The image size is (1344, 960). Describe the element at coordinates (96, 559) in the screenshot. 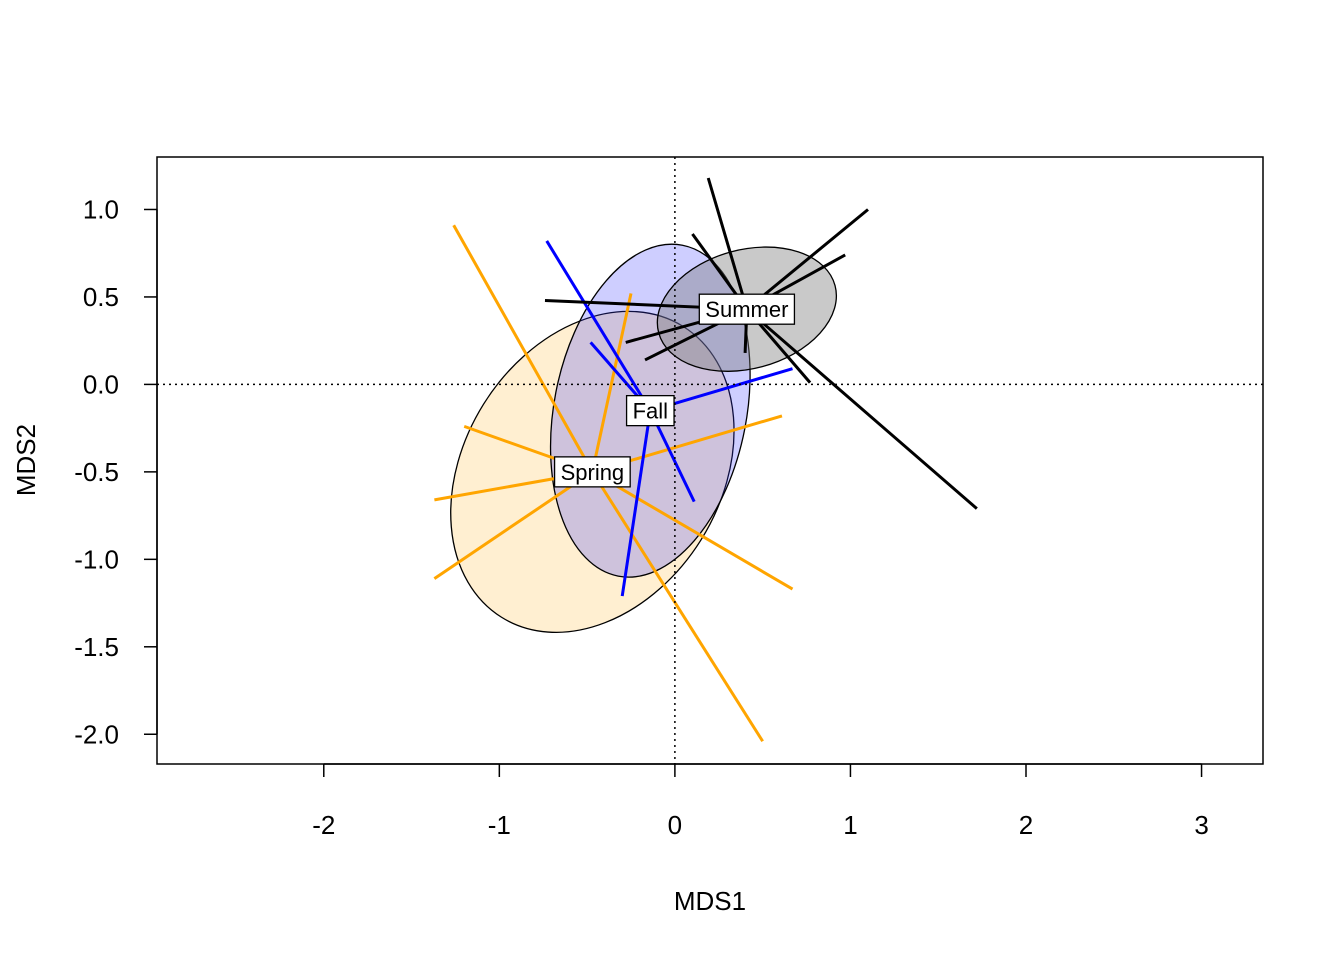

I see `y-tick-label: -1.0` at that location.